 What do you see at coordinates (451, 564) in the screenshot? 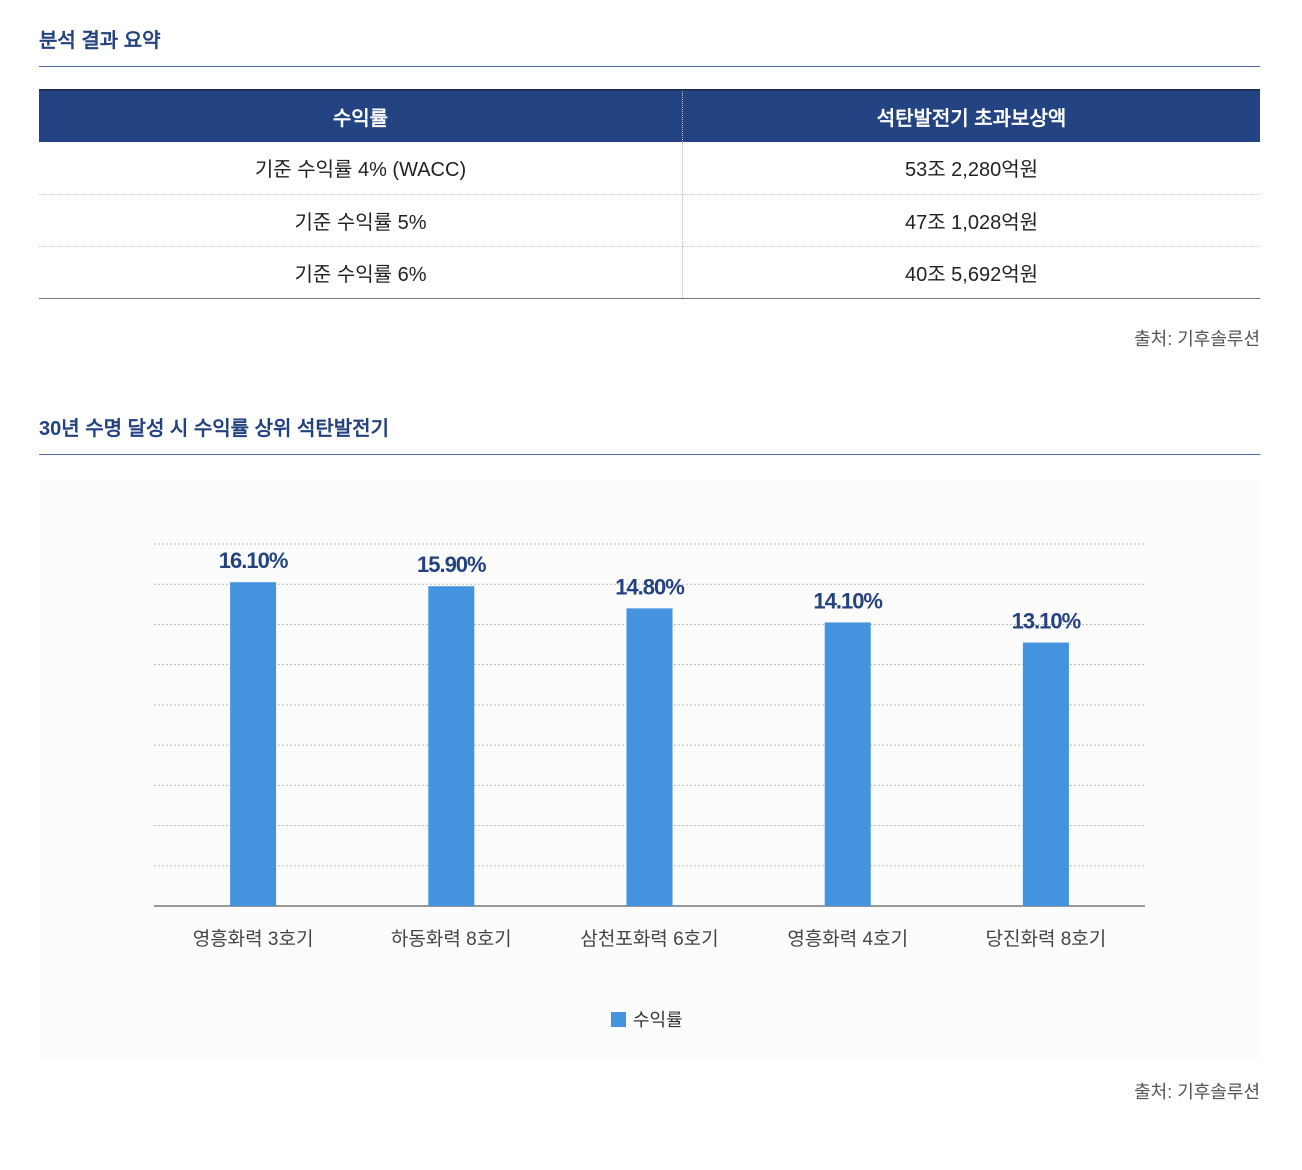
I see `data-label: 15.90%` at bounding box center [451, 564].